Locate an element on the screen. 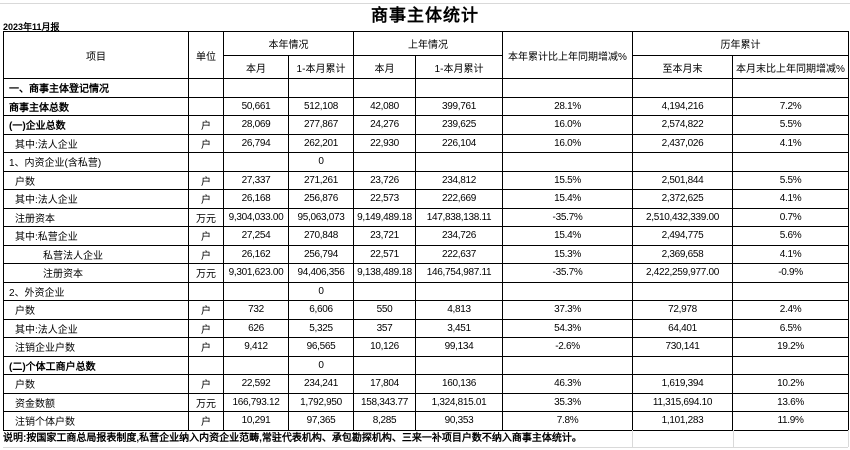 The height and width of the screenshot is (450, 850). col-header-item: 项目 is located at coordinates (96, 55).